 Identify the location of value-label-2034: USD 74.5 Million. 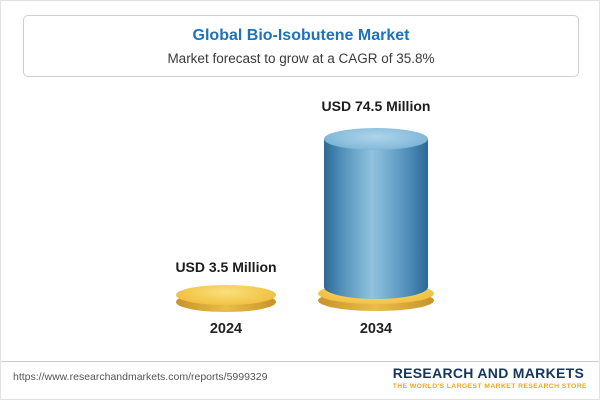
(376, 106).